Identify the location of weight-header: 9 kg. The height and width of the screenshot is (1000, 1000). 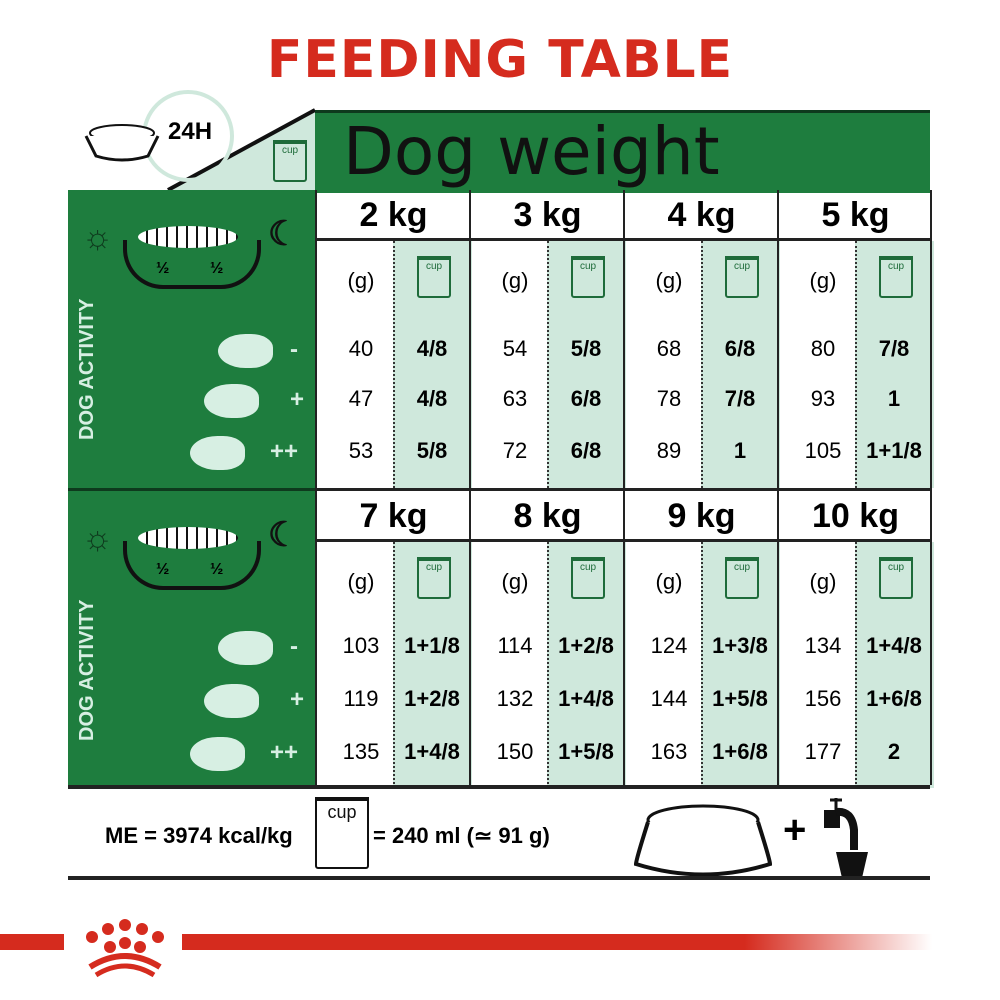
(701, 516).